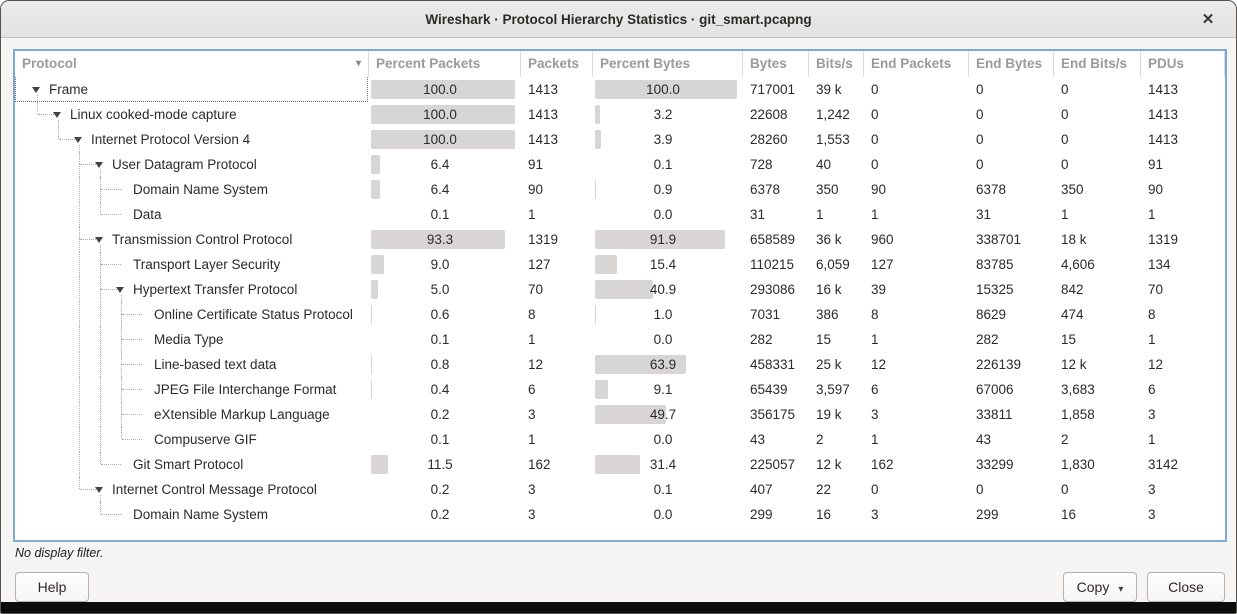 The height and width of the screenshot is (614, 1237). I want to click on end_packets-cell: 0, so click(875, 89).